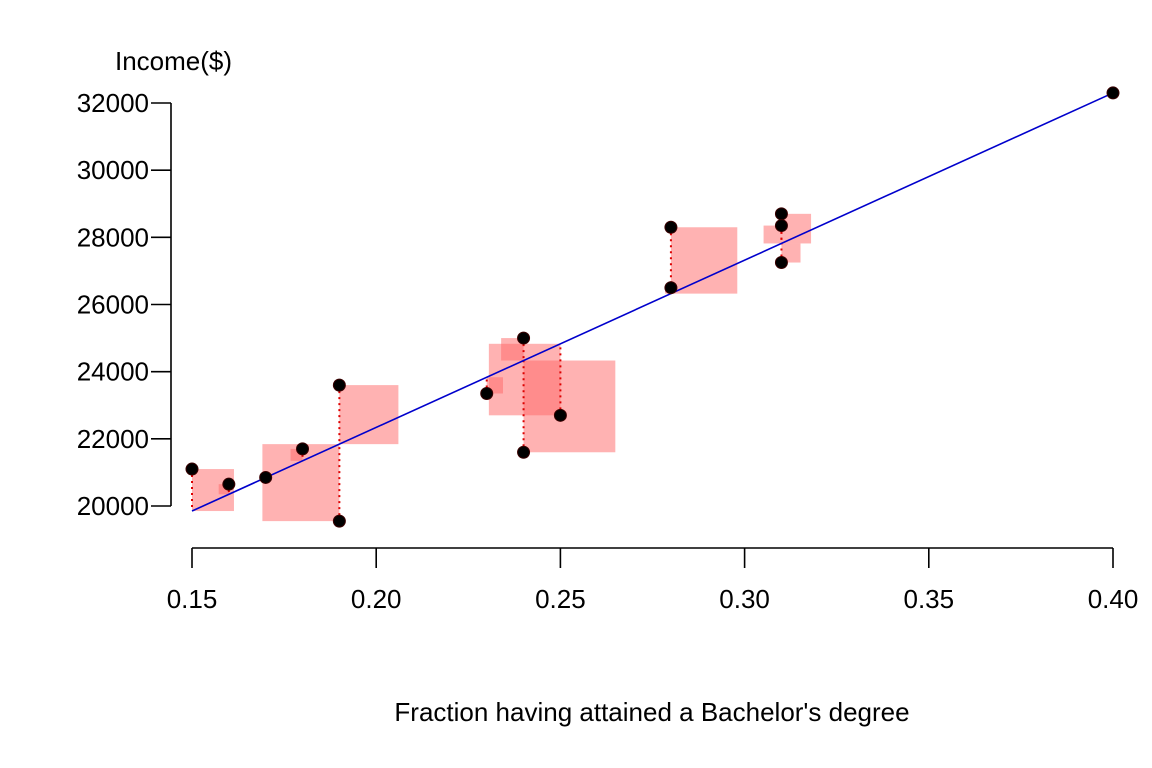 This screenshot has width=1152, height=768. I want to click on y-tick-label: 20000, so click(113, 506).